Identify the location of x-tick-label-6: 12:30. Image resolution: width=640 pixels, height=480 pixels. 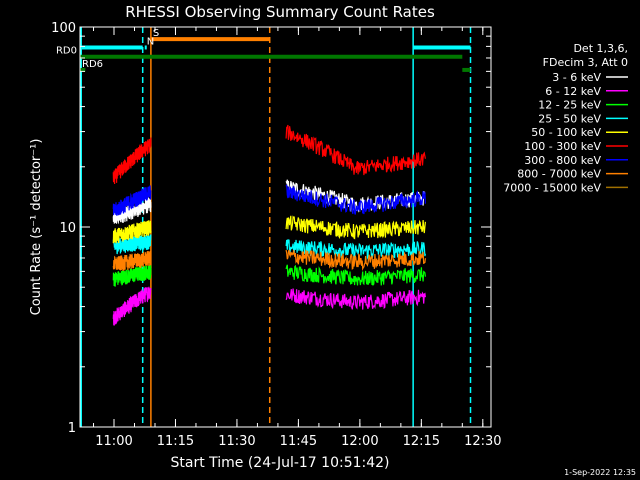
(482, 441).